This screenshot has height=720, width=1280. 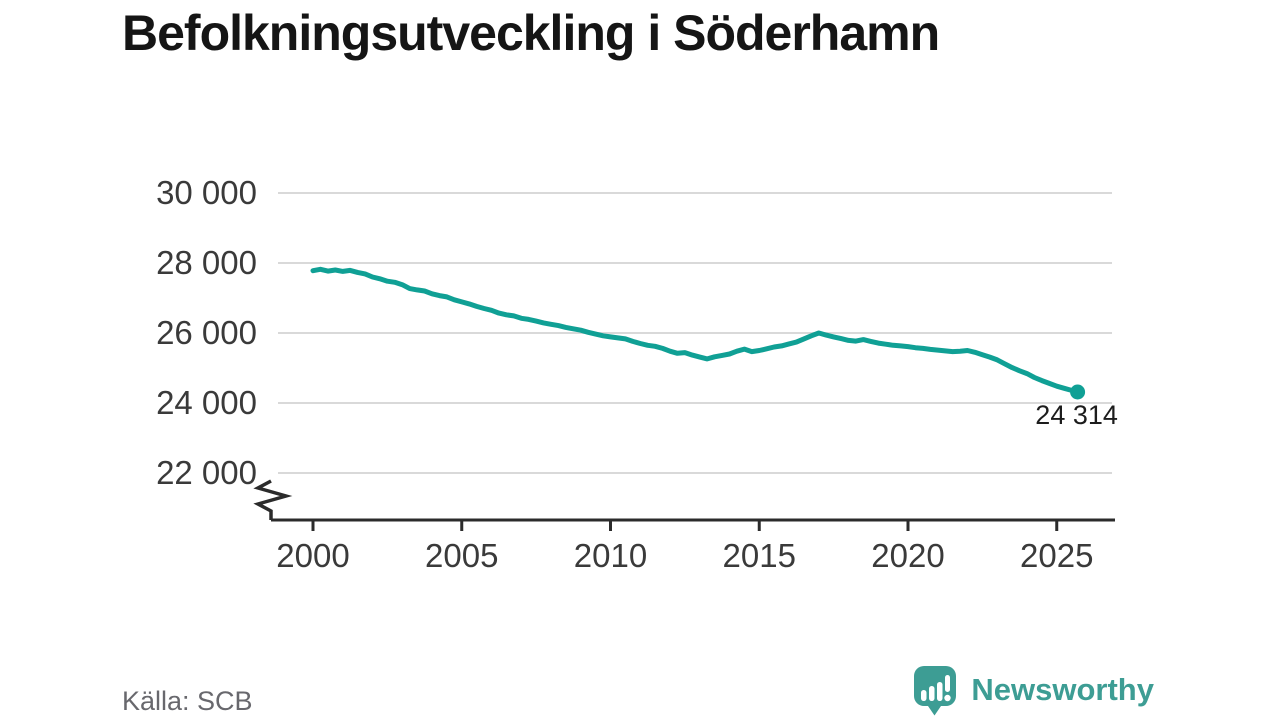 What do you see at coordinates (187, 701) in the screenshot?
I see `source-label: Källa: SCB` at bounding box center [187, 701].